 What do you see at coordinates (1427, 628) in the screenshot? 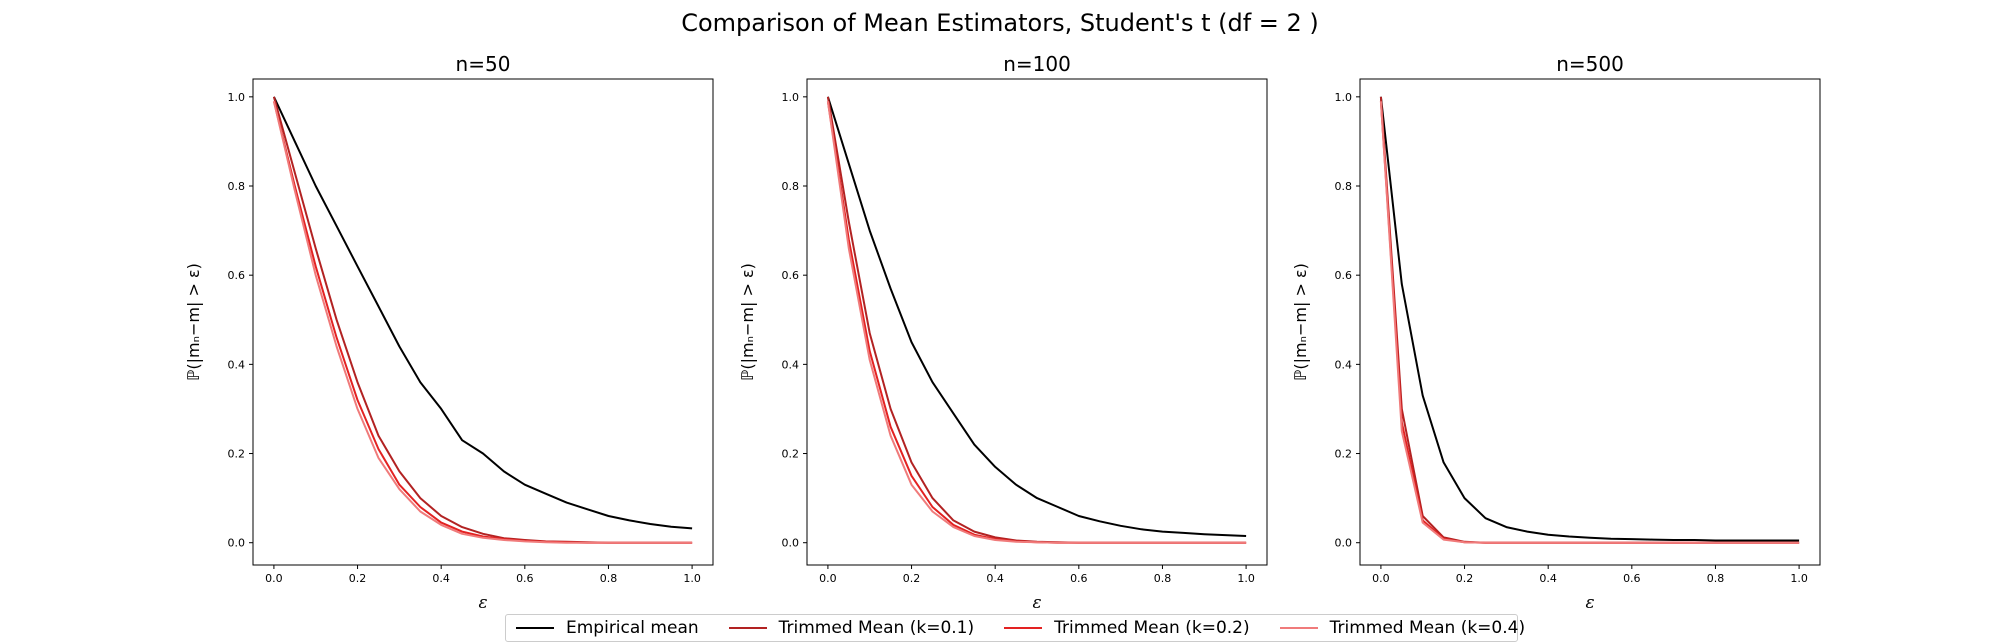
I see `legend-label-trimmed-0-4: Trimmed Mean (k=0.4)` at bounding box center [1427, 628].